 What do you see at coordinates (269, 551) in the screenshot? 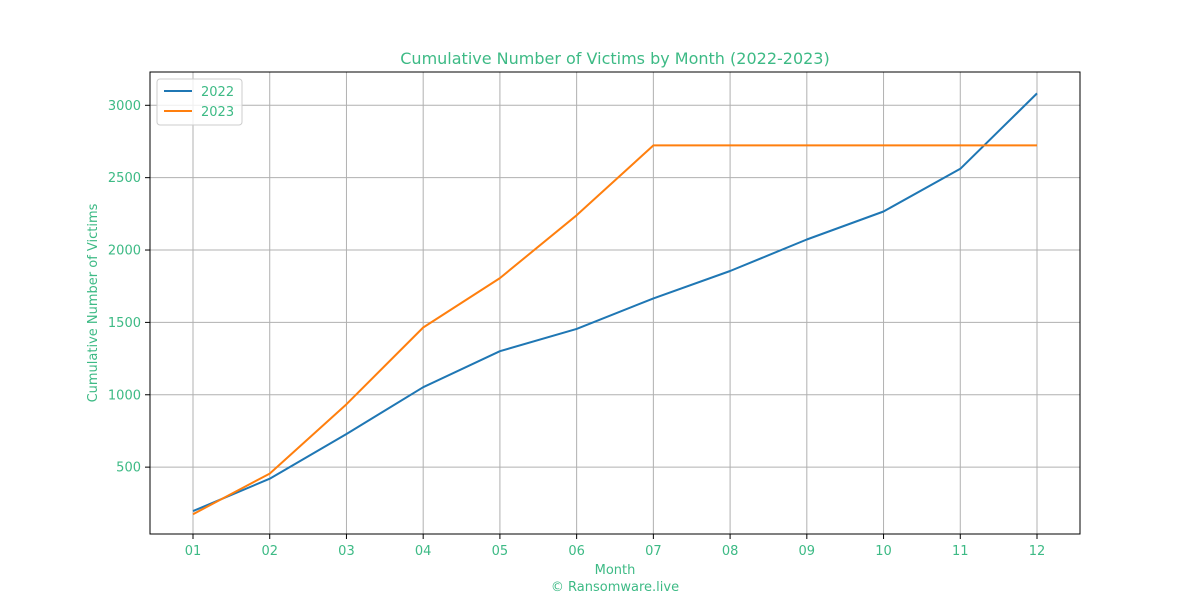
I see `x-tick-label: 02` at bounding box center [269, 551].